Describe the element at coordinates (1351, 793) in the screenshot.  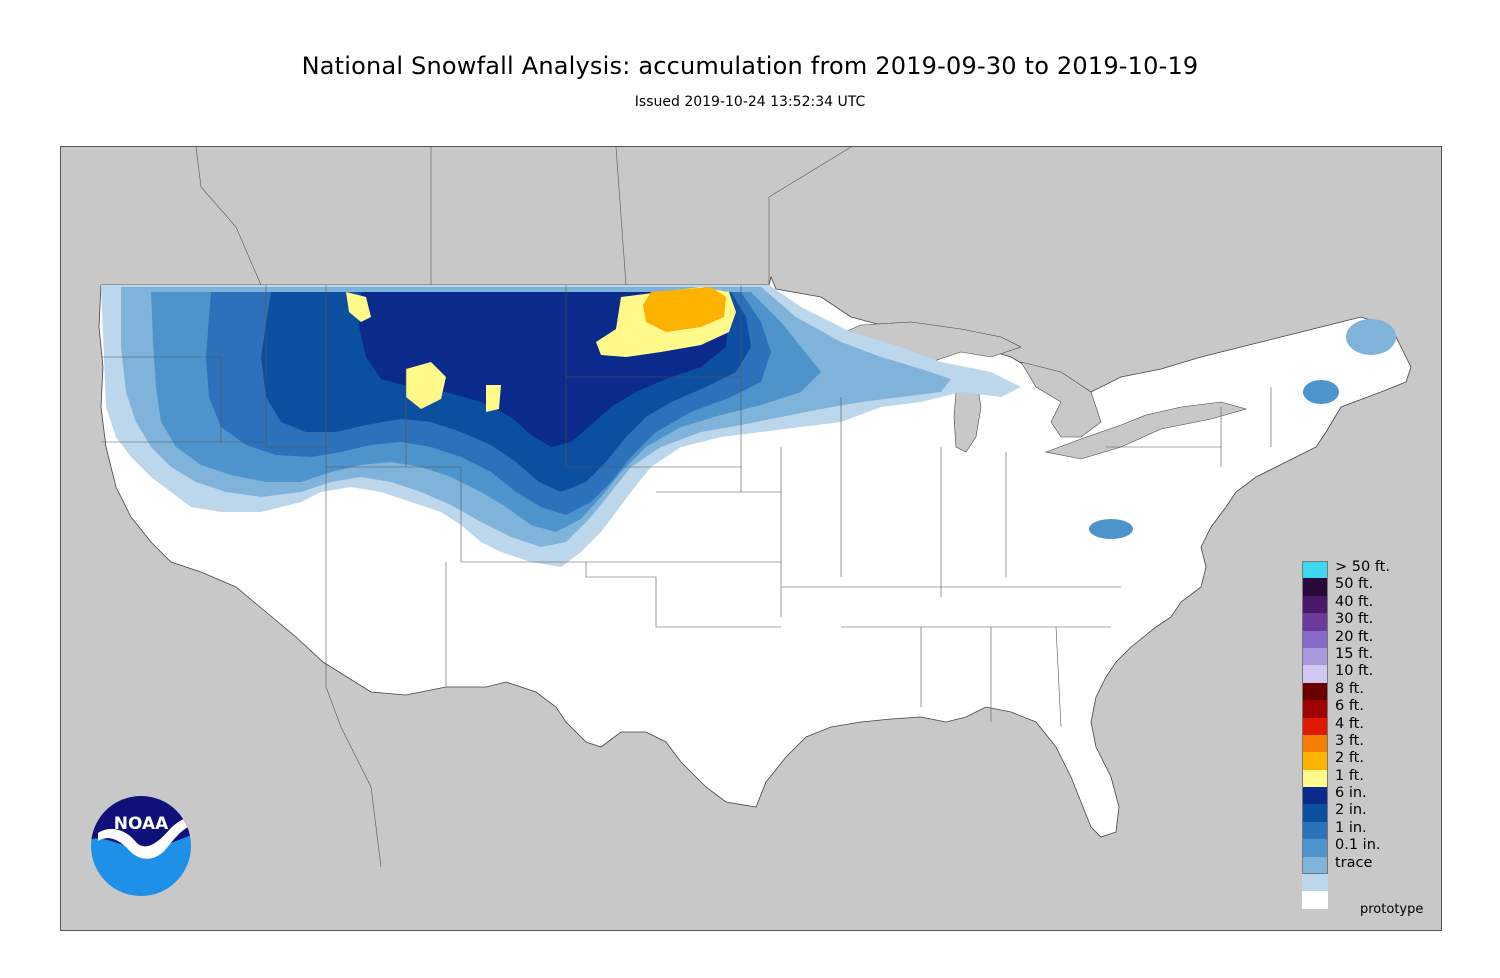
I see `legend-label: 6 in.` at that location.